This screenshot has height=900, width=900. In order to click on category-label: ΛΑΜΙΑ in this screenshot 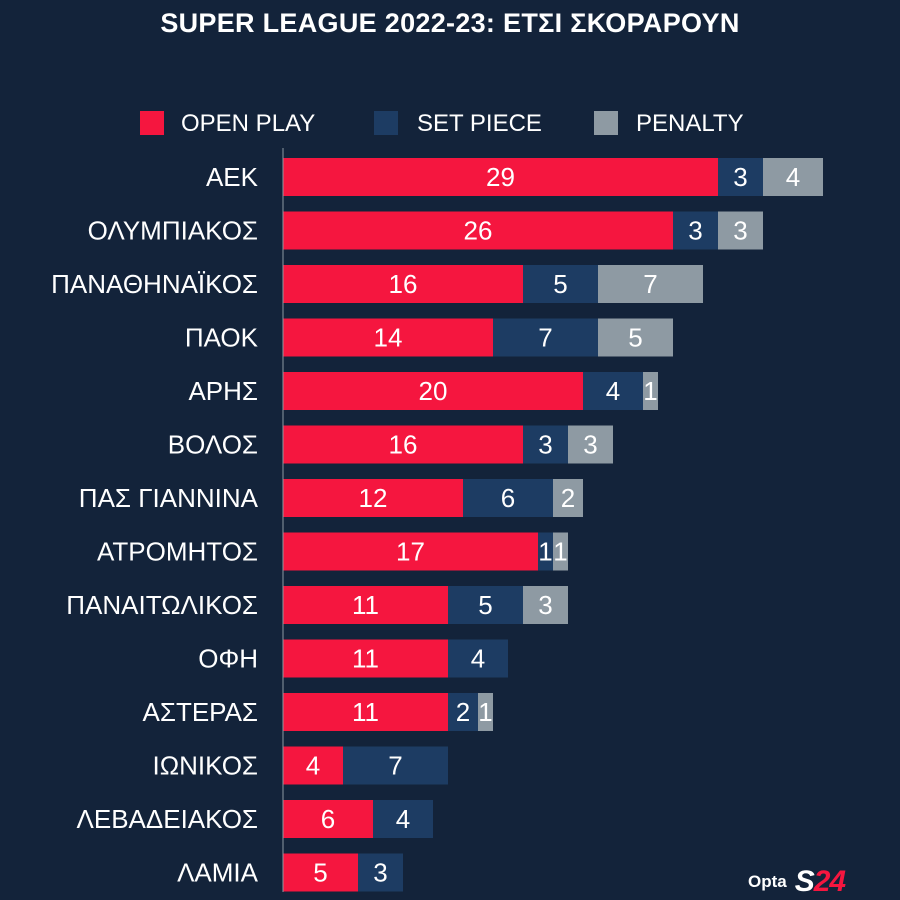, I will do `click(218, 873)`.